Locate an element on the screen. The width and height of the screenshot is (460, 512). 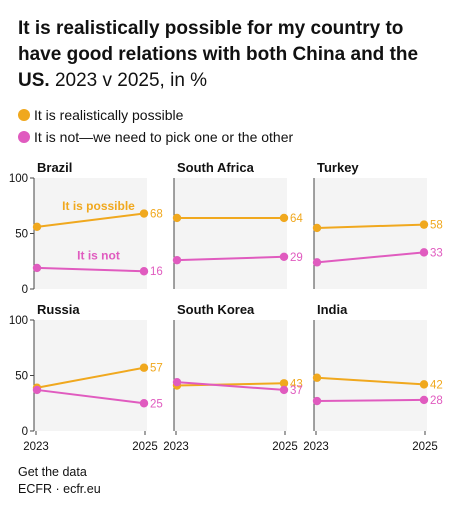
source-text: ECFR · ecfr.eu is located at coordinates (59, 489).